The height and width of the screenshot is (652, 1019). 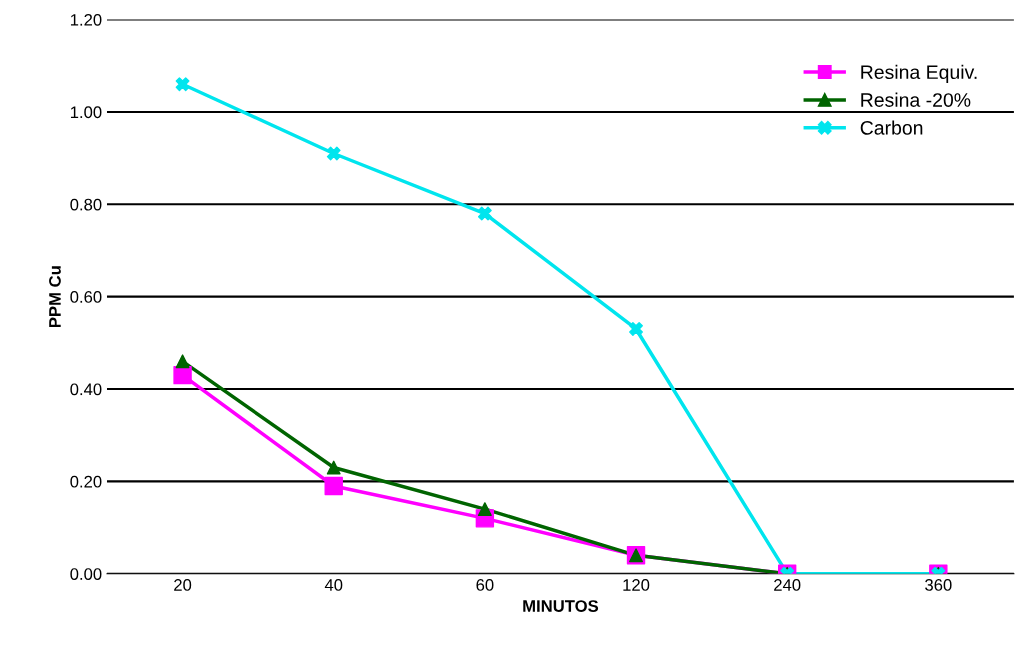 What do you see at coordinates (86, 19) in the screenshot?
I see `y-tick-label: 1.20` at bounding box center [86, 19].